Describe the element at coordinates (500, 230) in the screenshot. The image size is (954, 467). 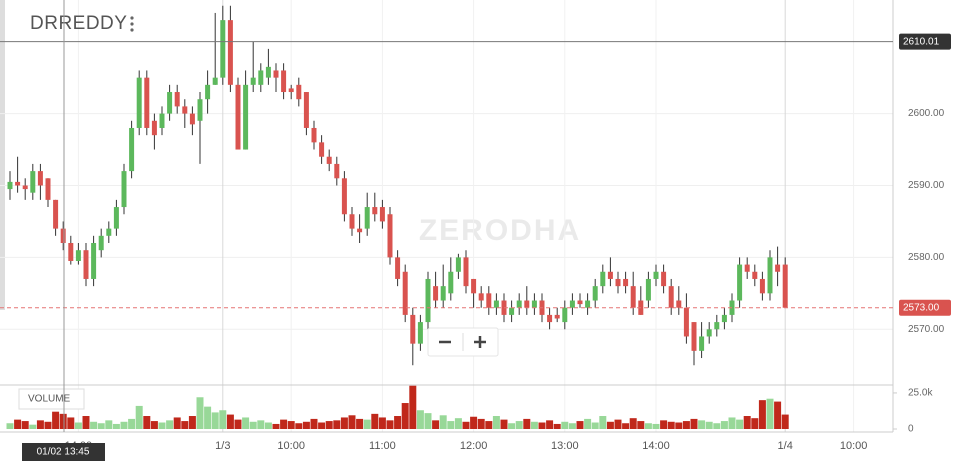
I see `watermark: ZERODHA` at that location.